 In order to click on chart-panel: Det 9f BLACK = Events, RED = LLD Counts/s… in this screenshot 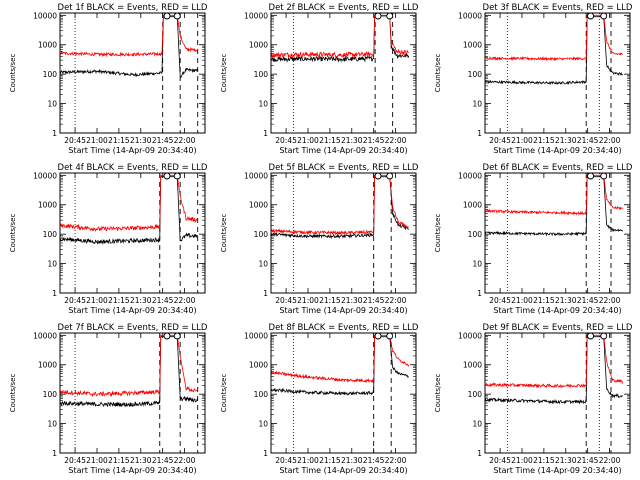, I will do `click(533, 399)`.